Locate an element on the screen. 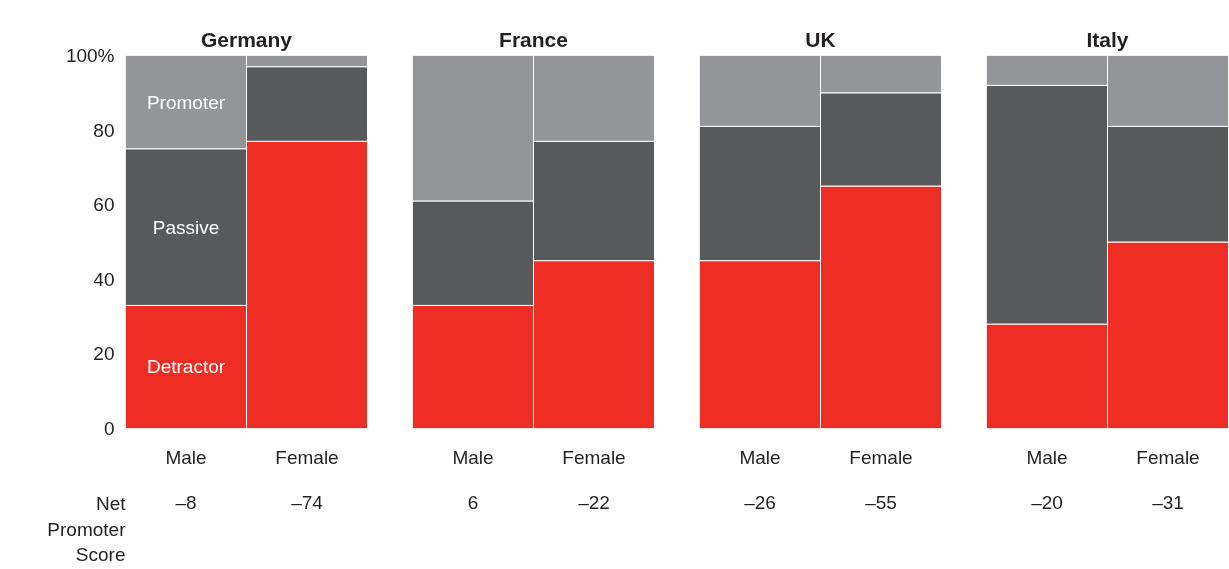 This screenshot has height=569, width=1229. y-tick-label: 100% is located at coordinates (90, 55).